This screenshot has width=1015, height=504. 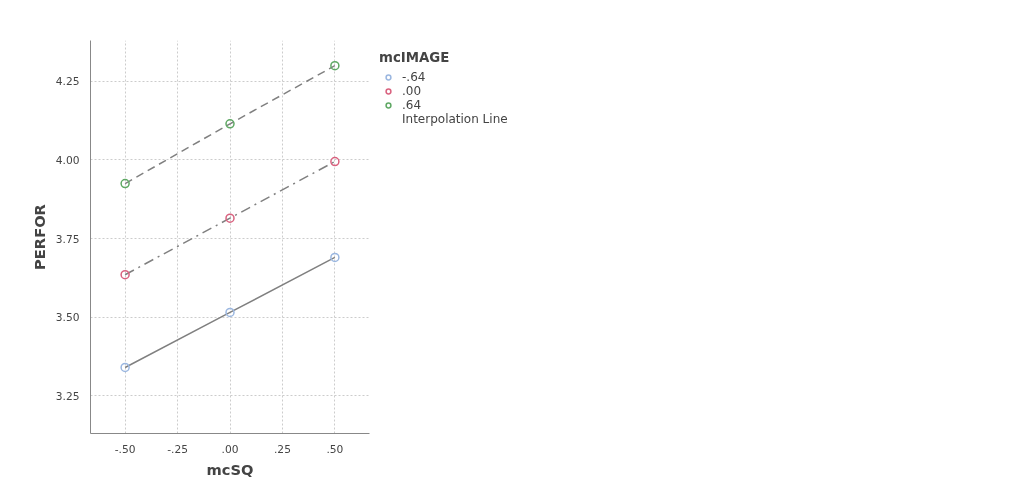 I want to click on x-tick-label: -.50, so click(x=125, y=449).